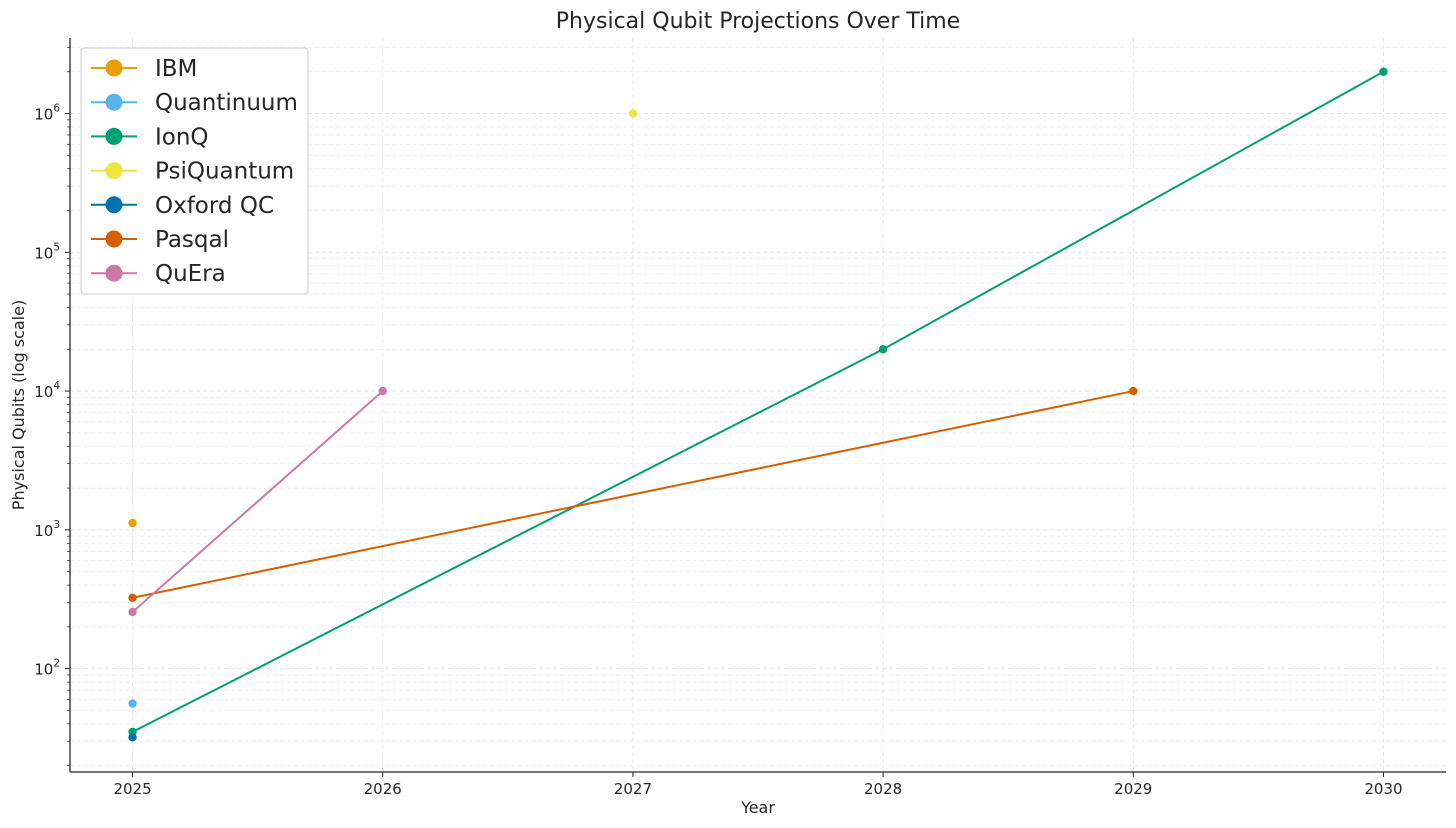 The image size is (1456, 828). I want to click on legend-item-ionq: IonQ, so click(150, 137).